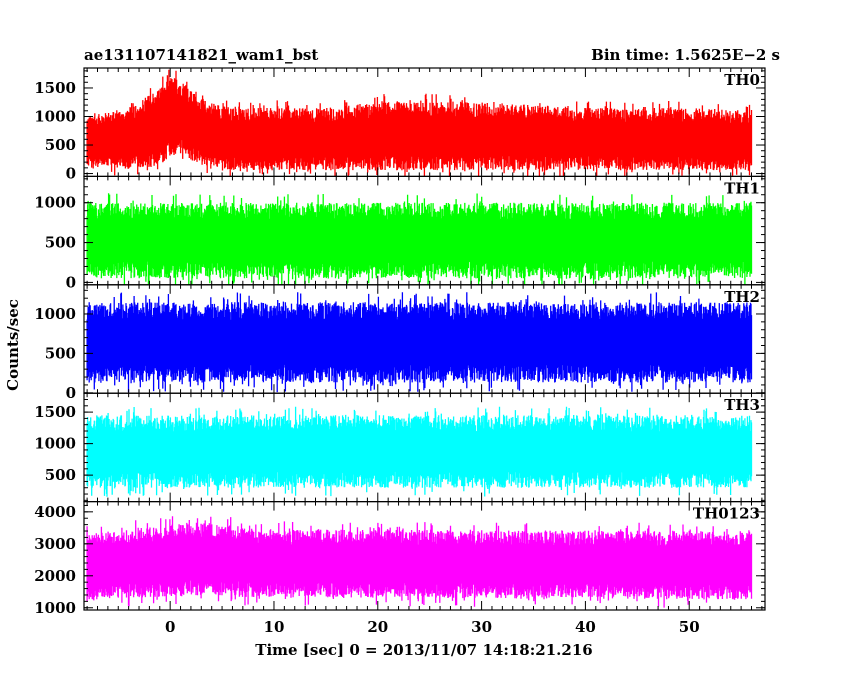  Describe the element at coordinates (55, 544) in the screenshot. I see `y-tick-label: 3000` at that location.